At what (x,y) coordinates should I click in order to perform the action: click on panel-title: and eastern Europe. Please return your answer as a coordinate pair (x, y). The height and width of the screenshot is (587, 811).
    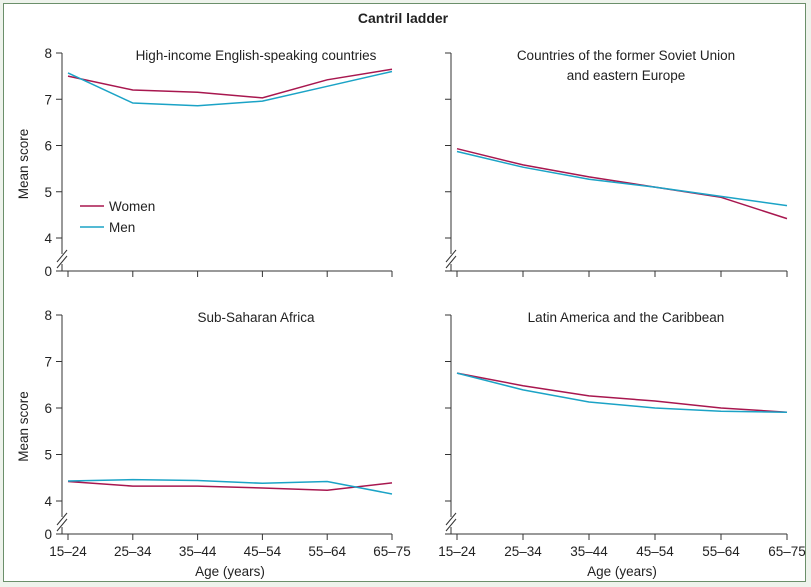
    Looking at the image, I should click on (626, 75).